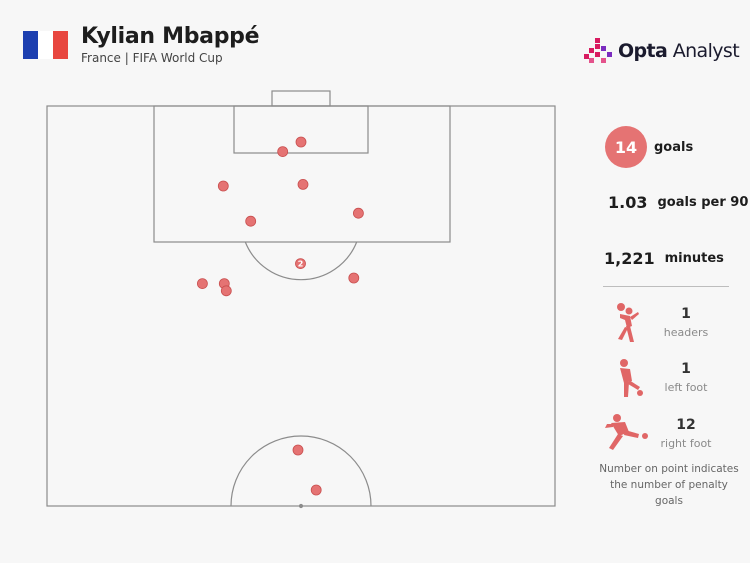 This screenshot has width=750, height=563. Describe the element at coordinates (643, 51) in the screenshot. I see `brand-opta: Opta` at that location.